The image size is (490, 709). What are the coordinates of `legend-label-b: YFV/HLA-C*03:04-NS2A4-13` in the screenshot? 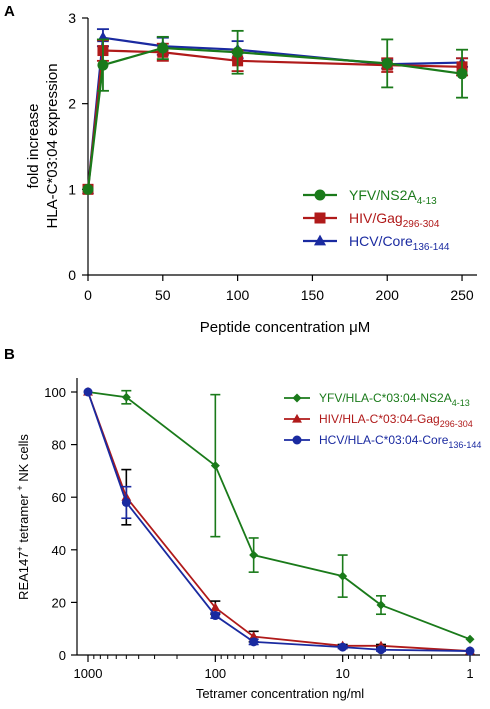 It's located at (394, 399).